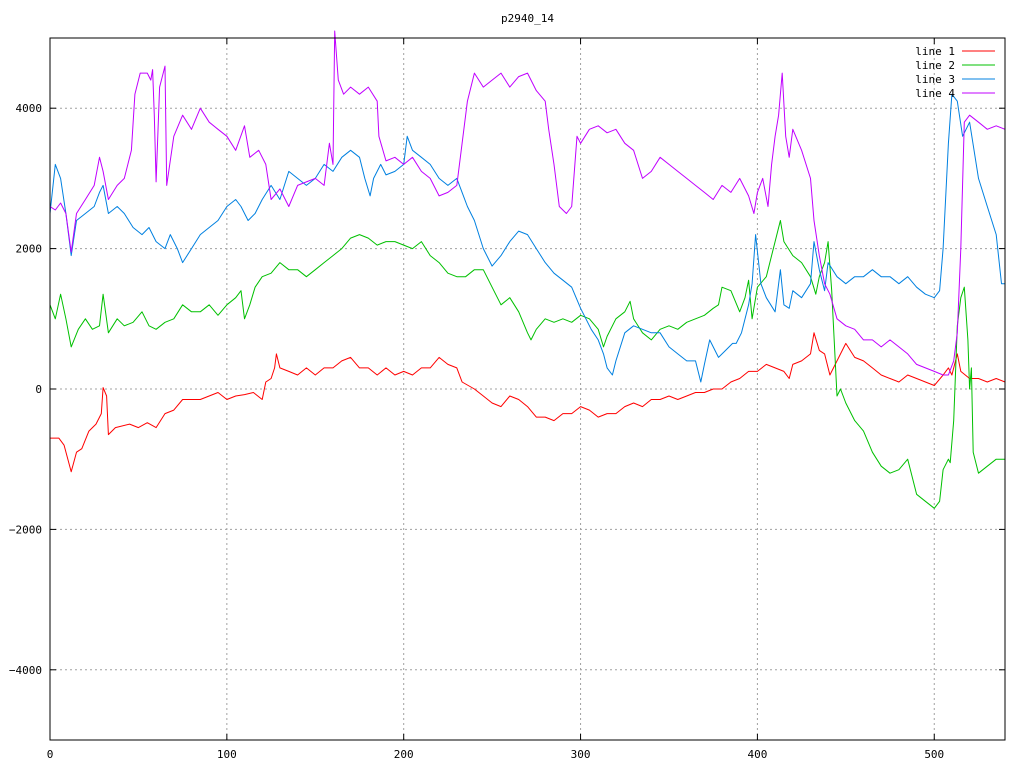 This screenshot has width=1024, height=768. What do you see at coordinates (935, 93) in the screenshot?
I see `legend-label-4: line 4` at bounding box center [935, 93].